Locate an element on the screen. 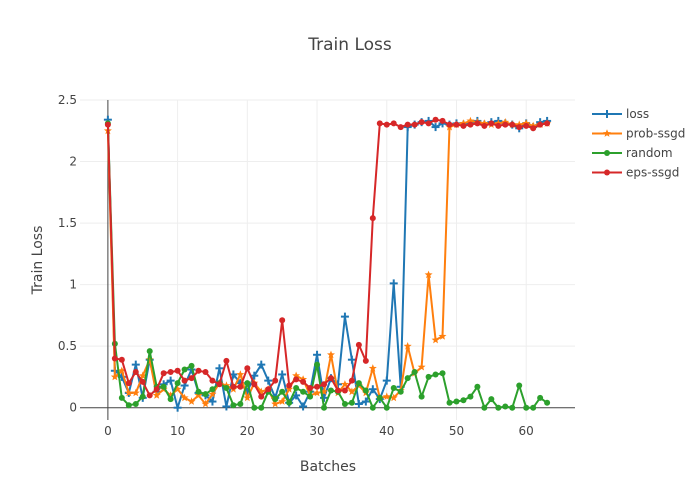 This screenshot has height=500, width=700. y-tick-label: 1 is located at coordinates (73, 285).